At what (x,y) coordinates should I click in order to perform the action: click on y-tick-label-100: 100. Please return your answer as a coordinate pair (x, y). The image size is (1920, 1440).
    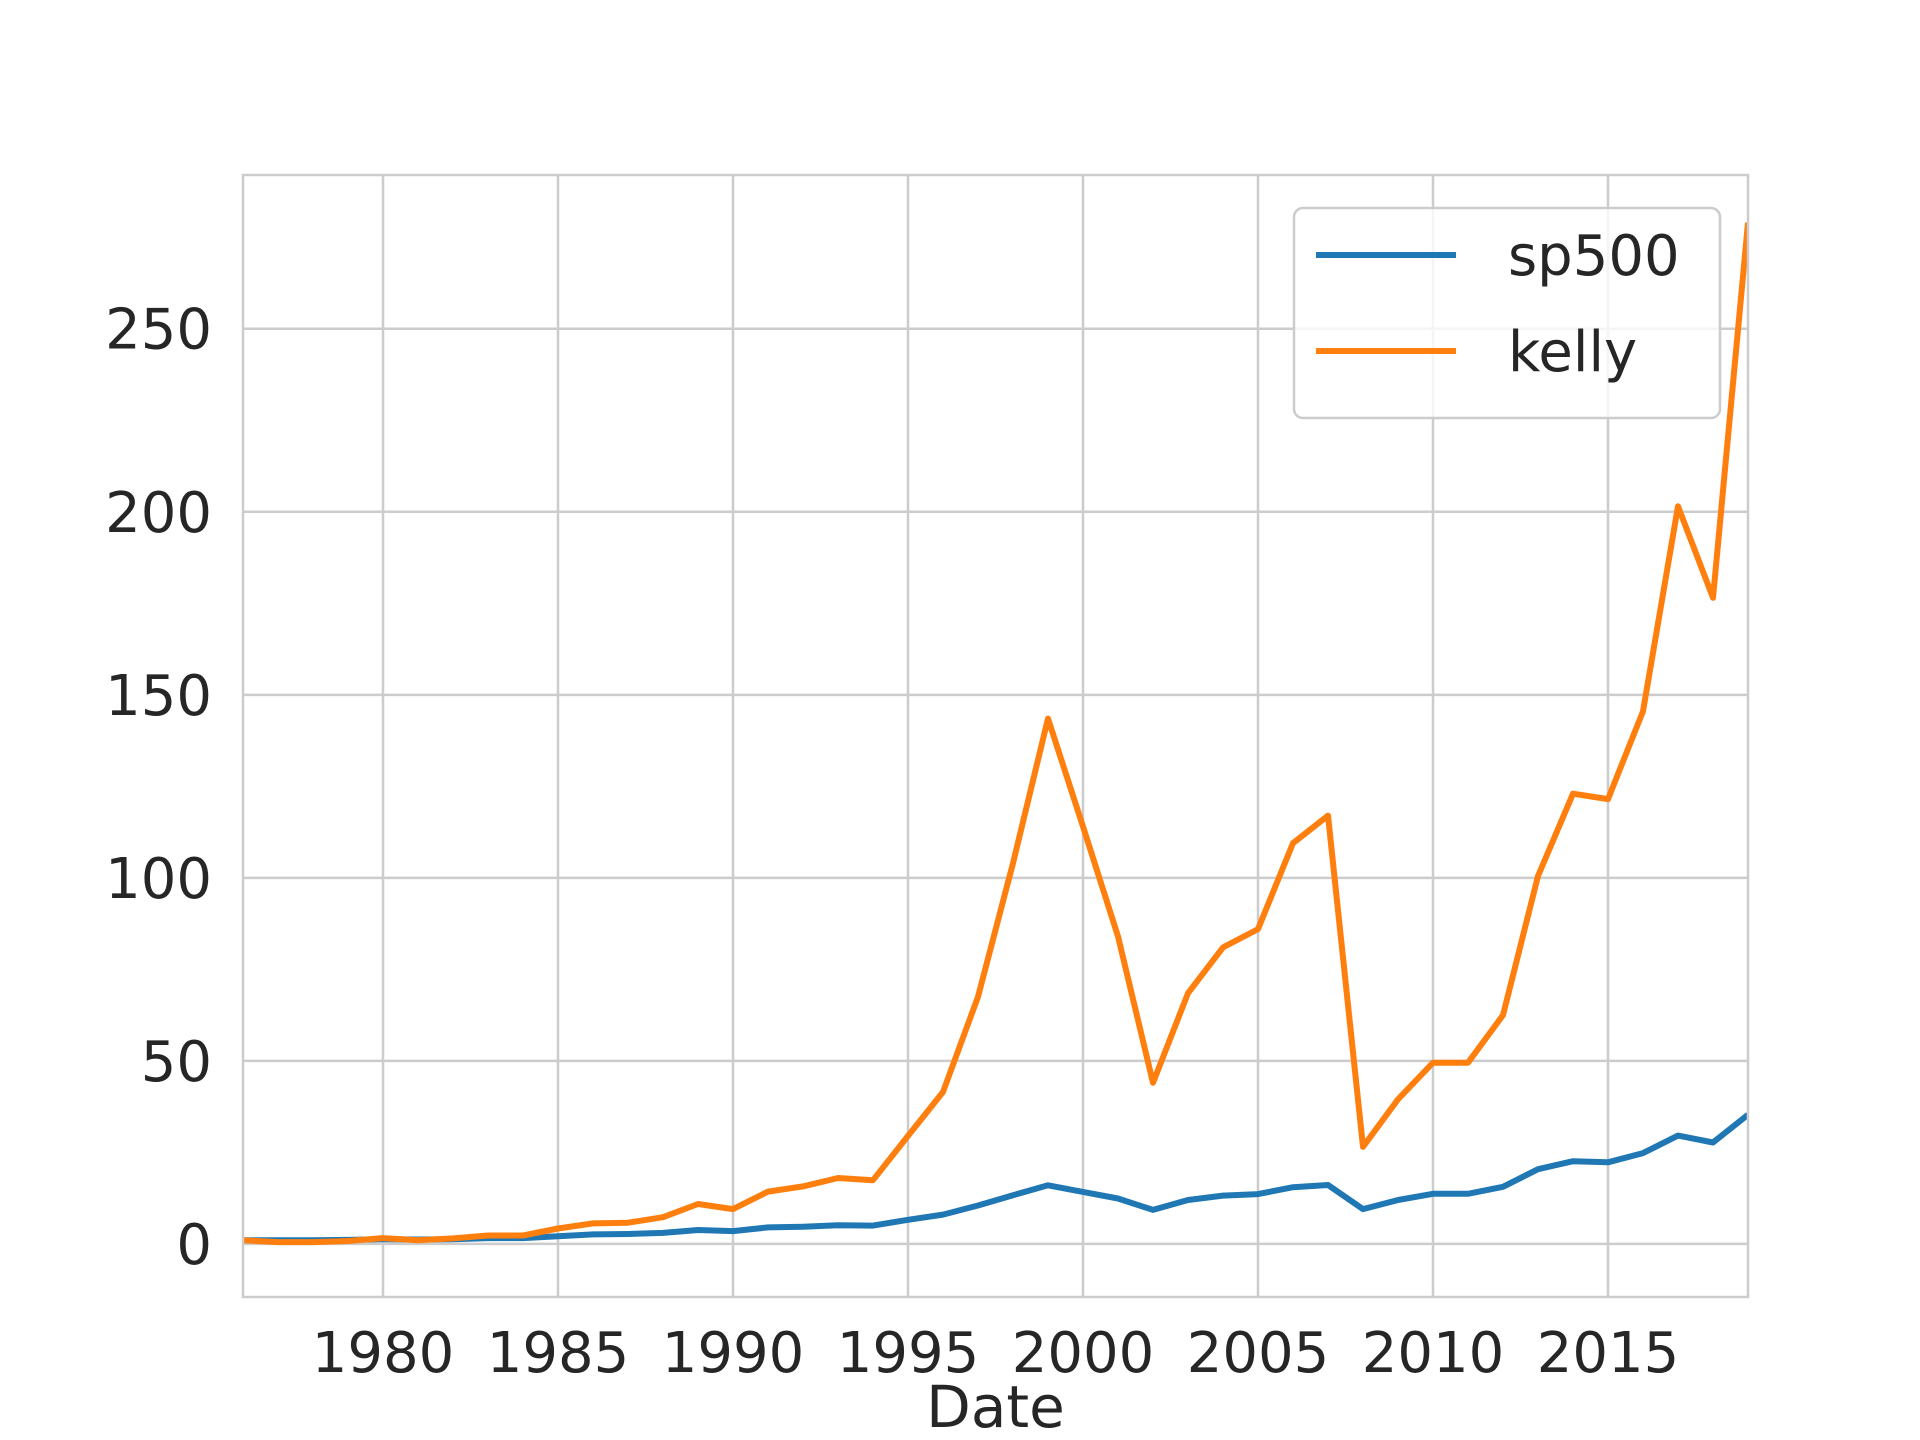
    Looking at the image, I should click on (158, 879).